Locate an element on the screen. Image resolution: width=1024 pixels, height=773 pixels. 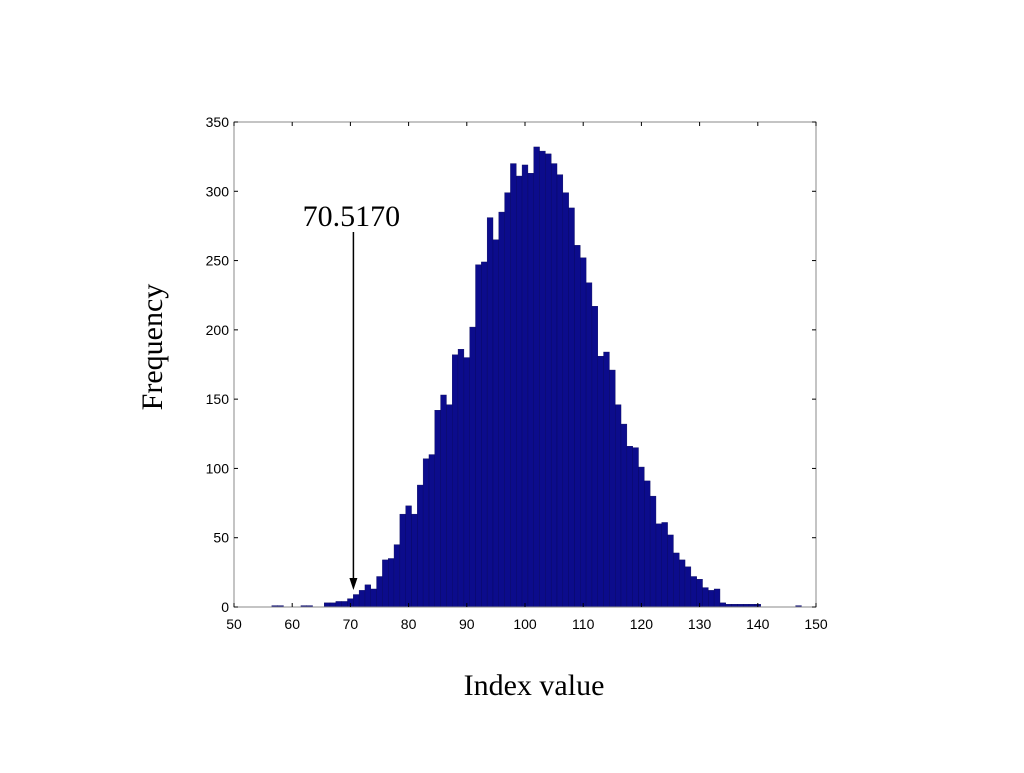
x-tick-label: 120 is located at coordinates (642, 624).